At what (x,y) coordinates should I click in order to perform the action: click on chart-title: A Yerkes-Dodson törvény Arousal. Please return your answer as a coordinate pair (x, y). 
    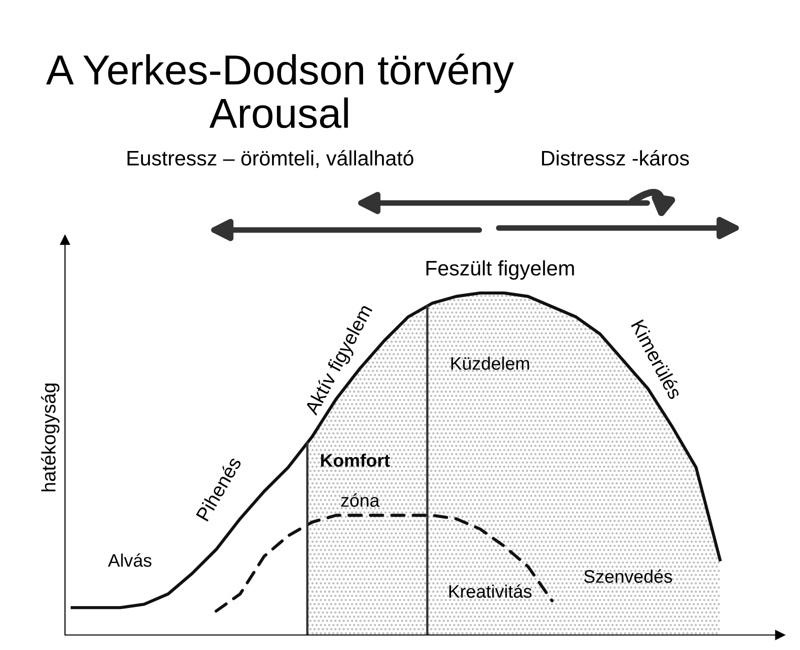
    Looking at the image, I should click on (280, 91).